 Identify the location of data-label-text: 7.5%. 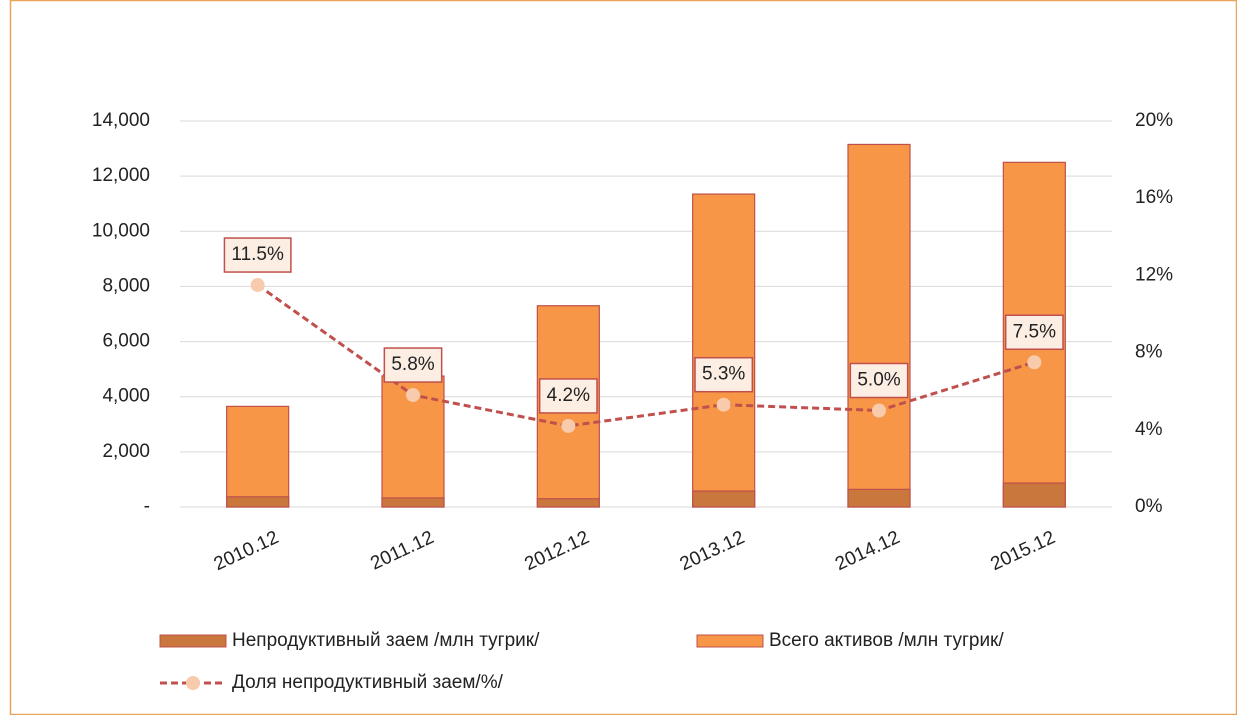
(1034, 331).